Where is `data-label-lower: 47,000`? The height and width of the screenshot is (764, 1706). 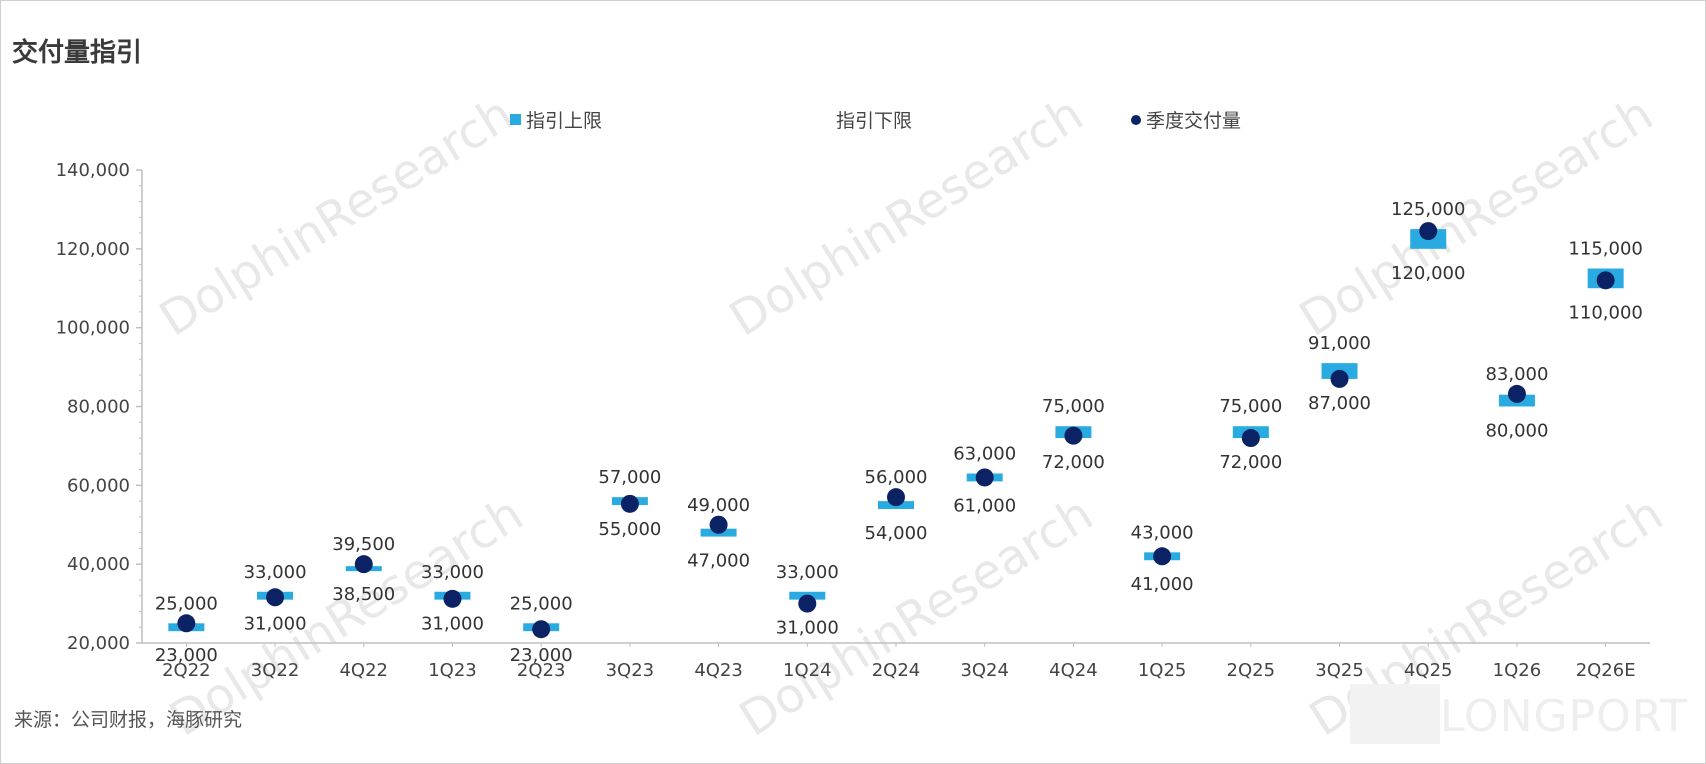 data-label-lower: 47,000 is located at coordinates (718, 561).